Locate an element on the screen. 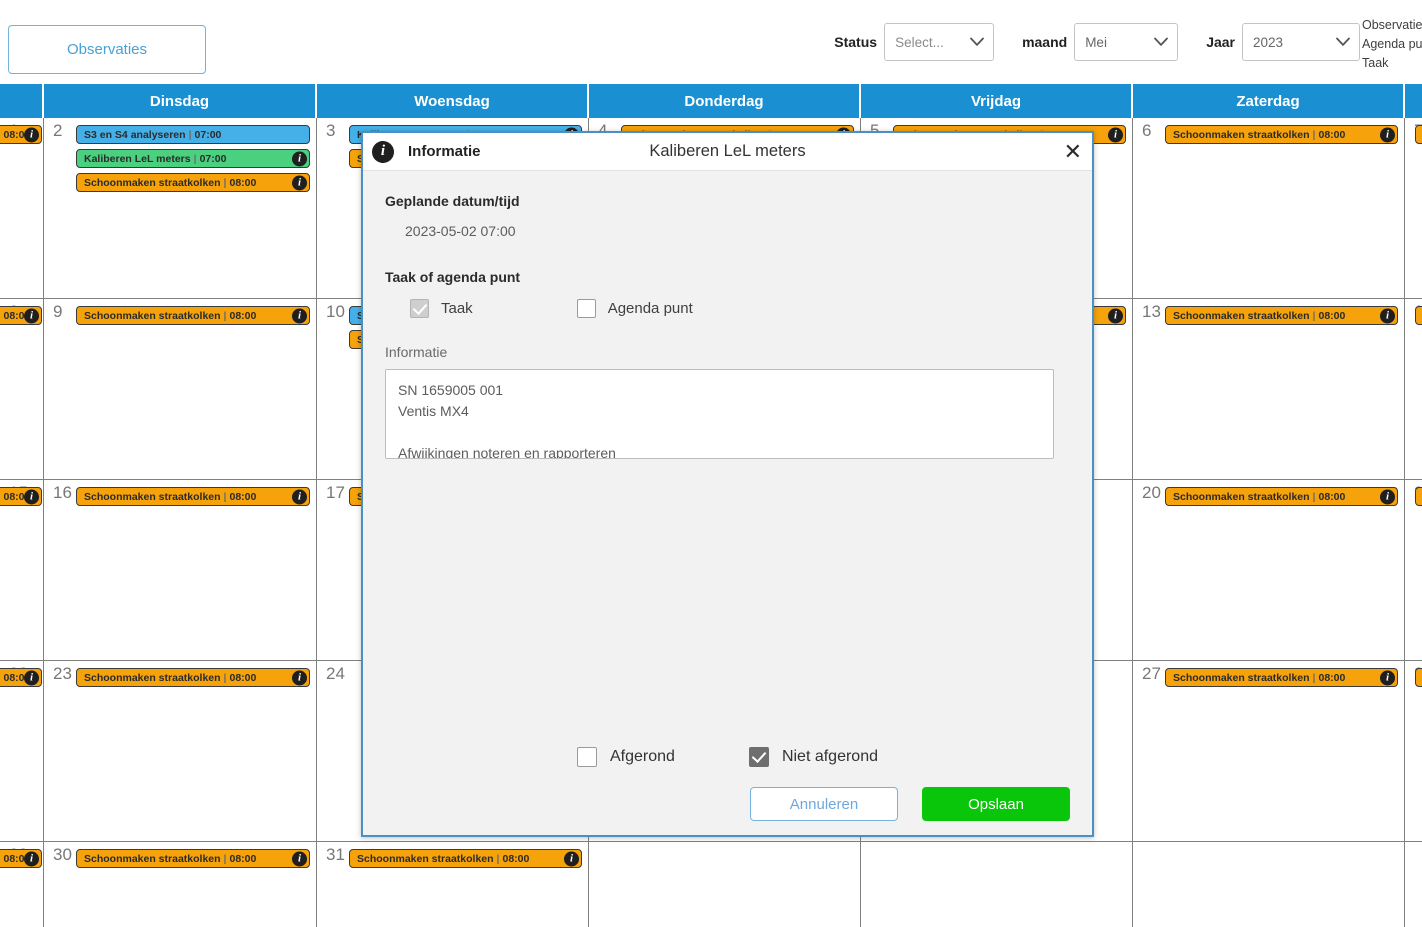  legend-item-taak: Taak is located at coordinates (1375, 63).